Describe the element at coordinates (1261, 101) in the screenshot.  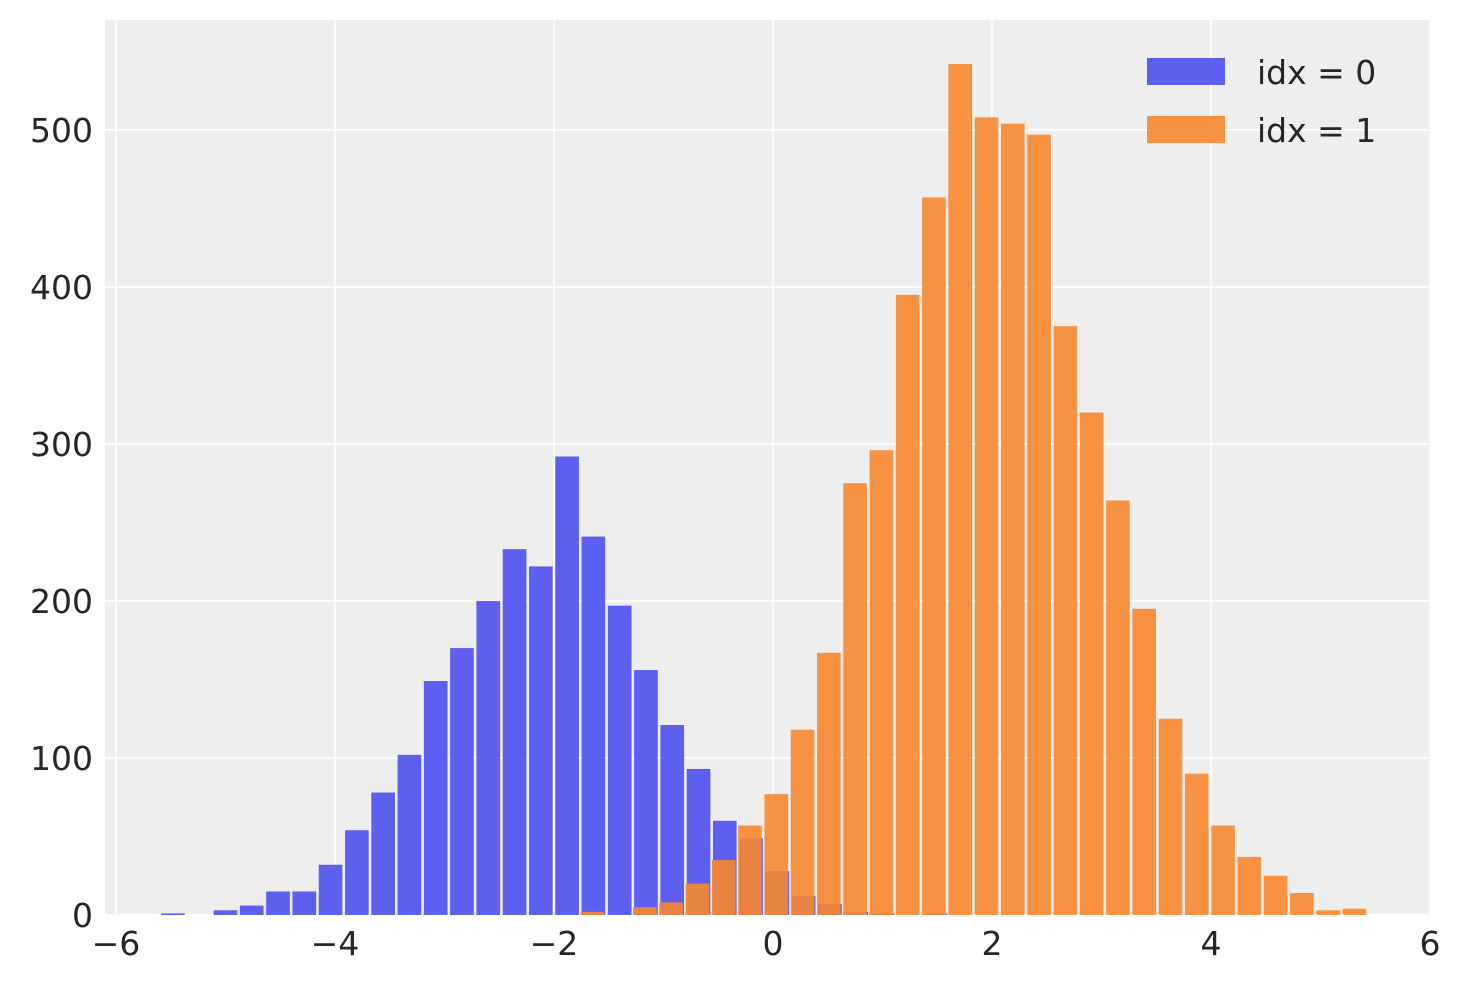
I see `legend: idx = 0 idx = 1` at that location.